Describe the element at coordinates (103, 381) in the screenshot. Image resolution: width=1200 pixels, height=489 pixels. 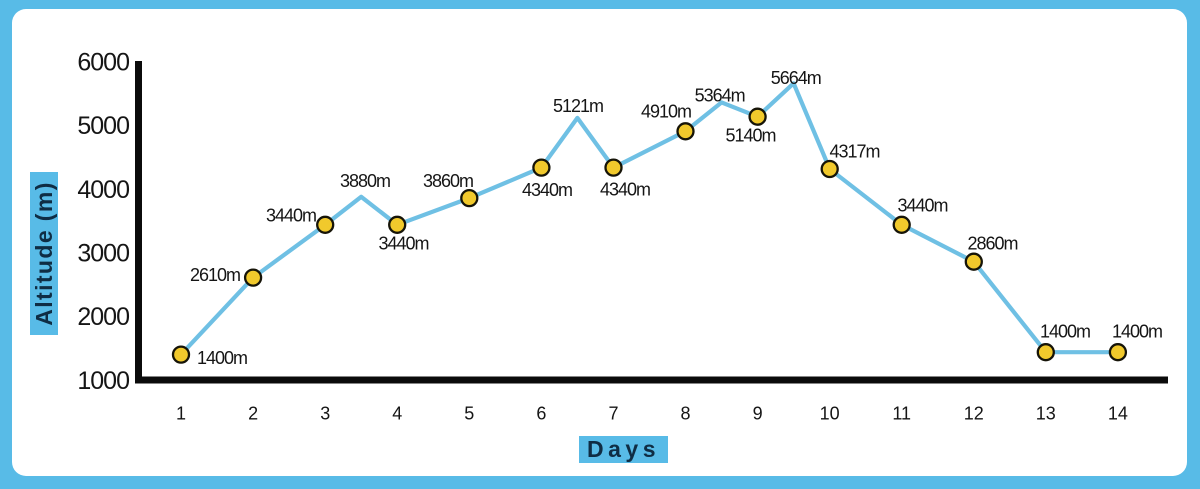
I see `svg-text: 1000` at that location.